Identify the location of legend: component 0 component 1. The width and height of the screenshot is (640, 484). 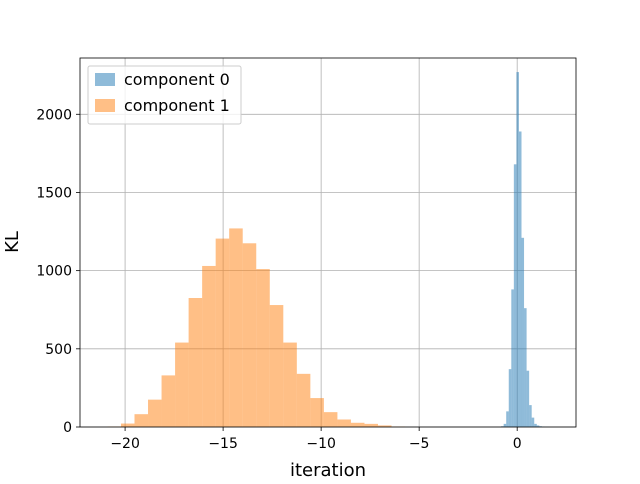
(164, 95).